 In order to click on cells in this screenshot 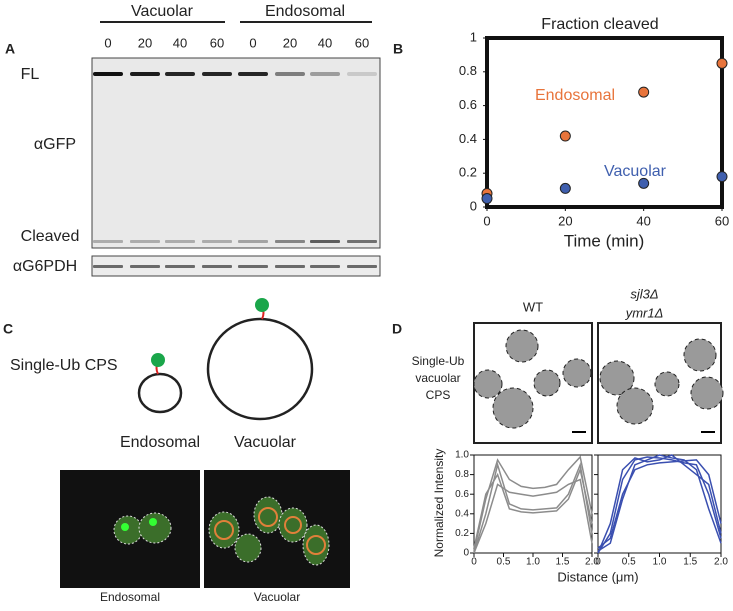, I will do `click(598, 379)`.